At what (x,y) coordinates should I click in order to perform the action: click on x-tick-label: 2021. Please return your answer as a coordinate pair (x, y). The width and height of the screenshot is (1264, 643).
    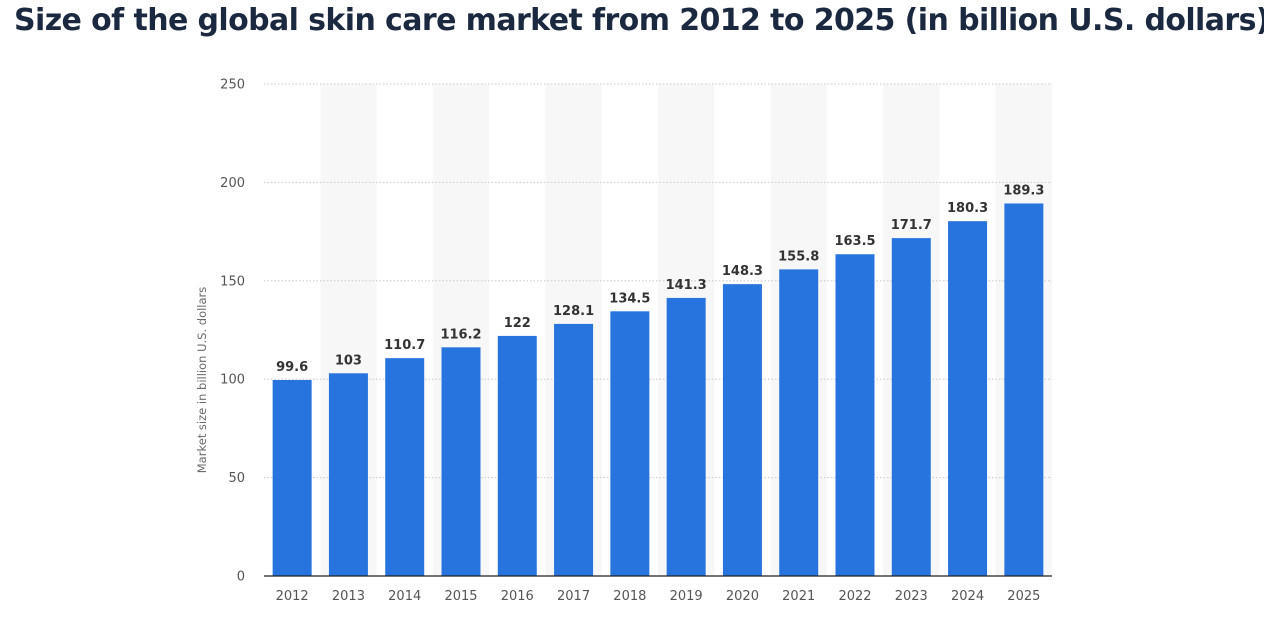
    Looking at the image, I should click on (798, 596).